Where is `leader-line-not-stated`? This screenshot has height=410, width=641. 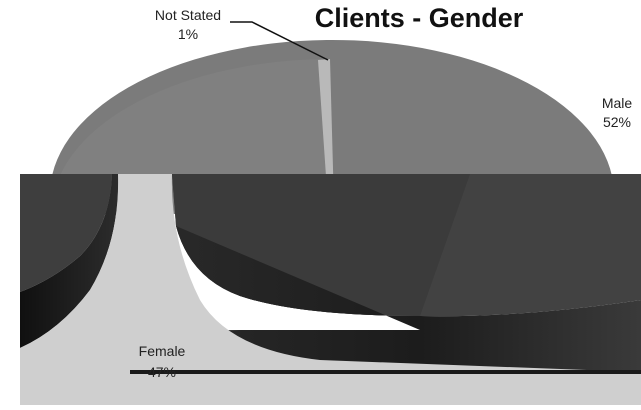 leader-line-not-stated is located at coordinates (279, 41).